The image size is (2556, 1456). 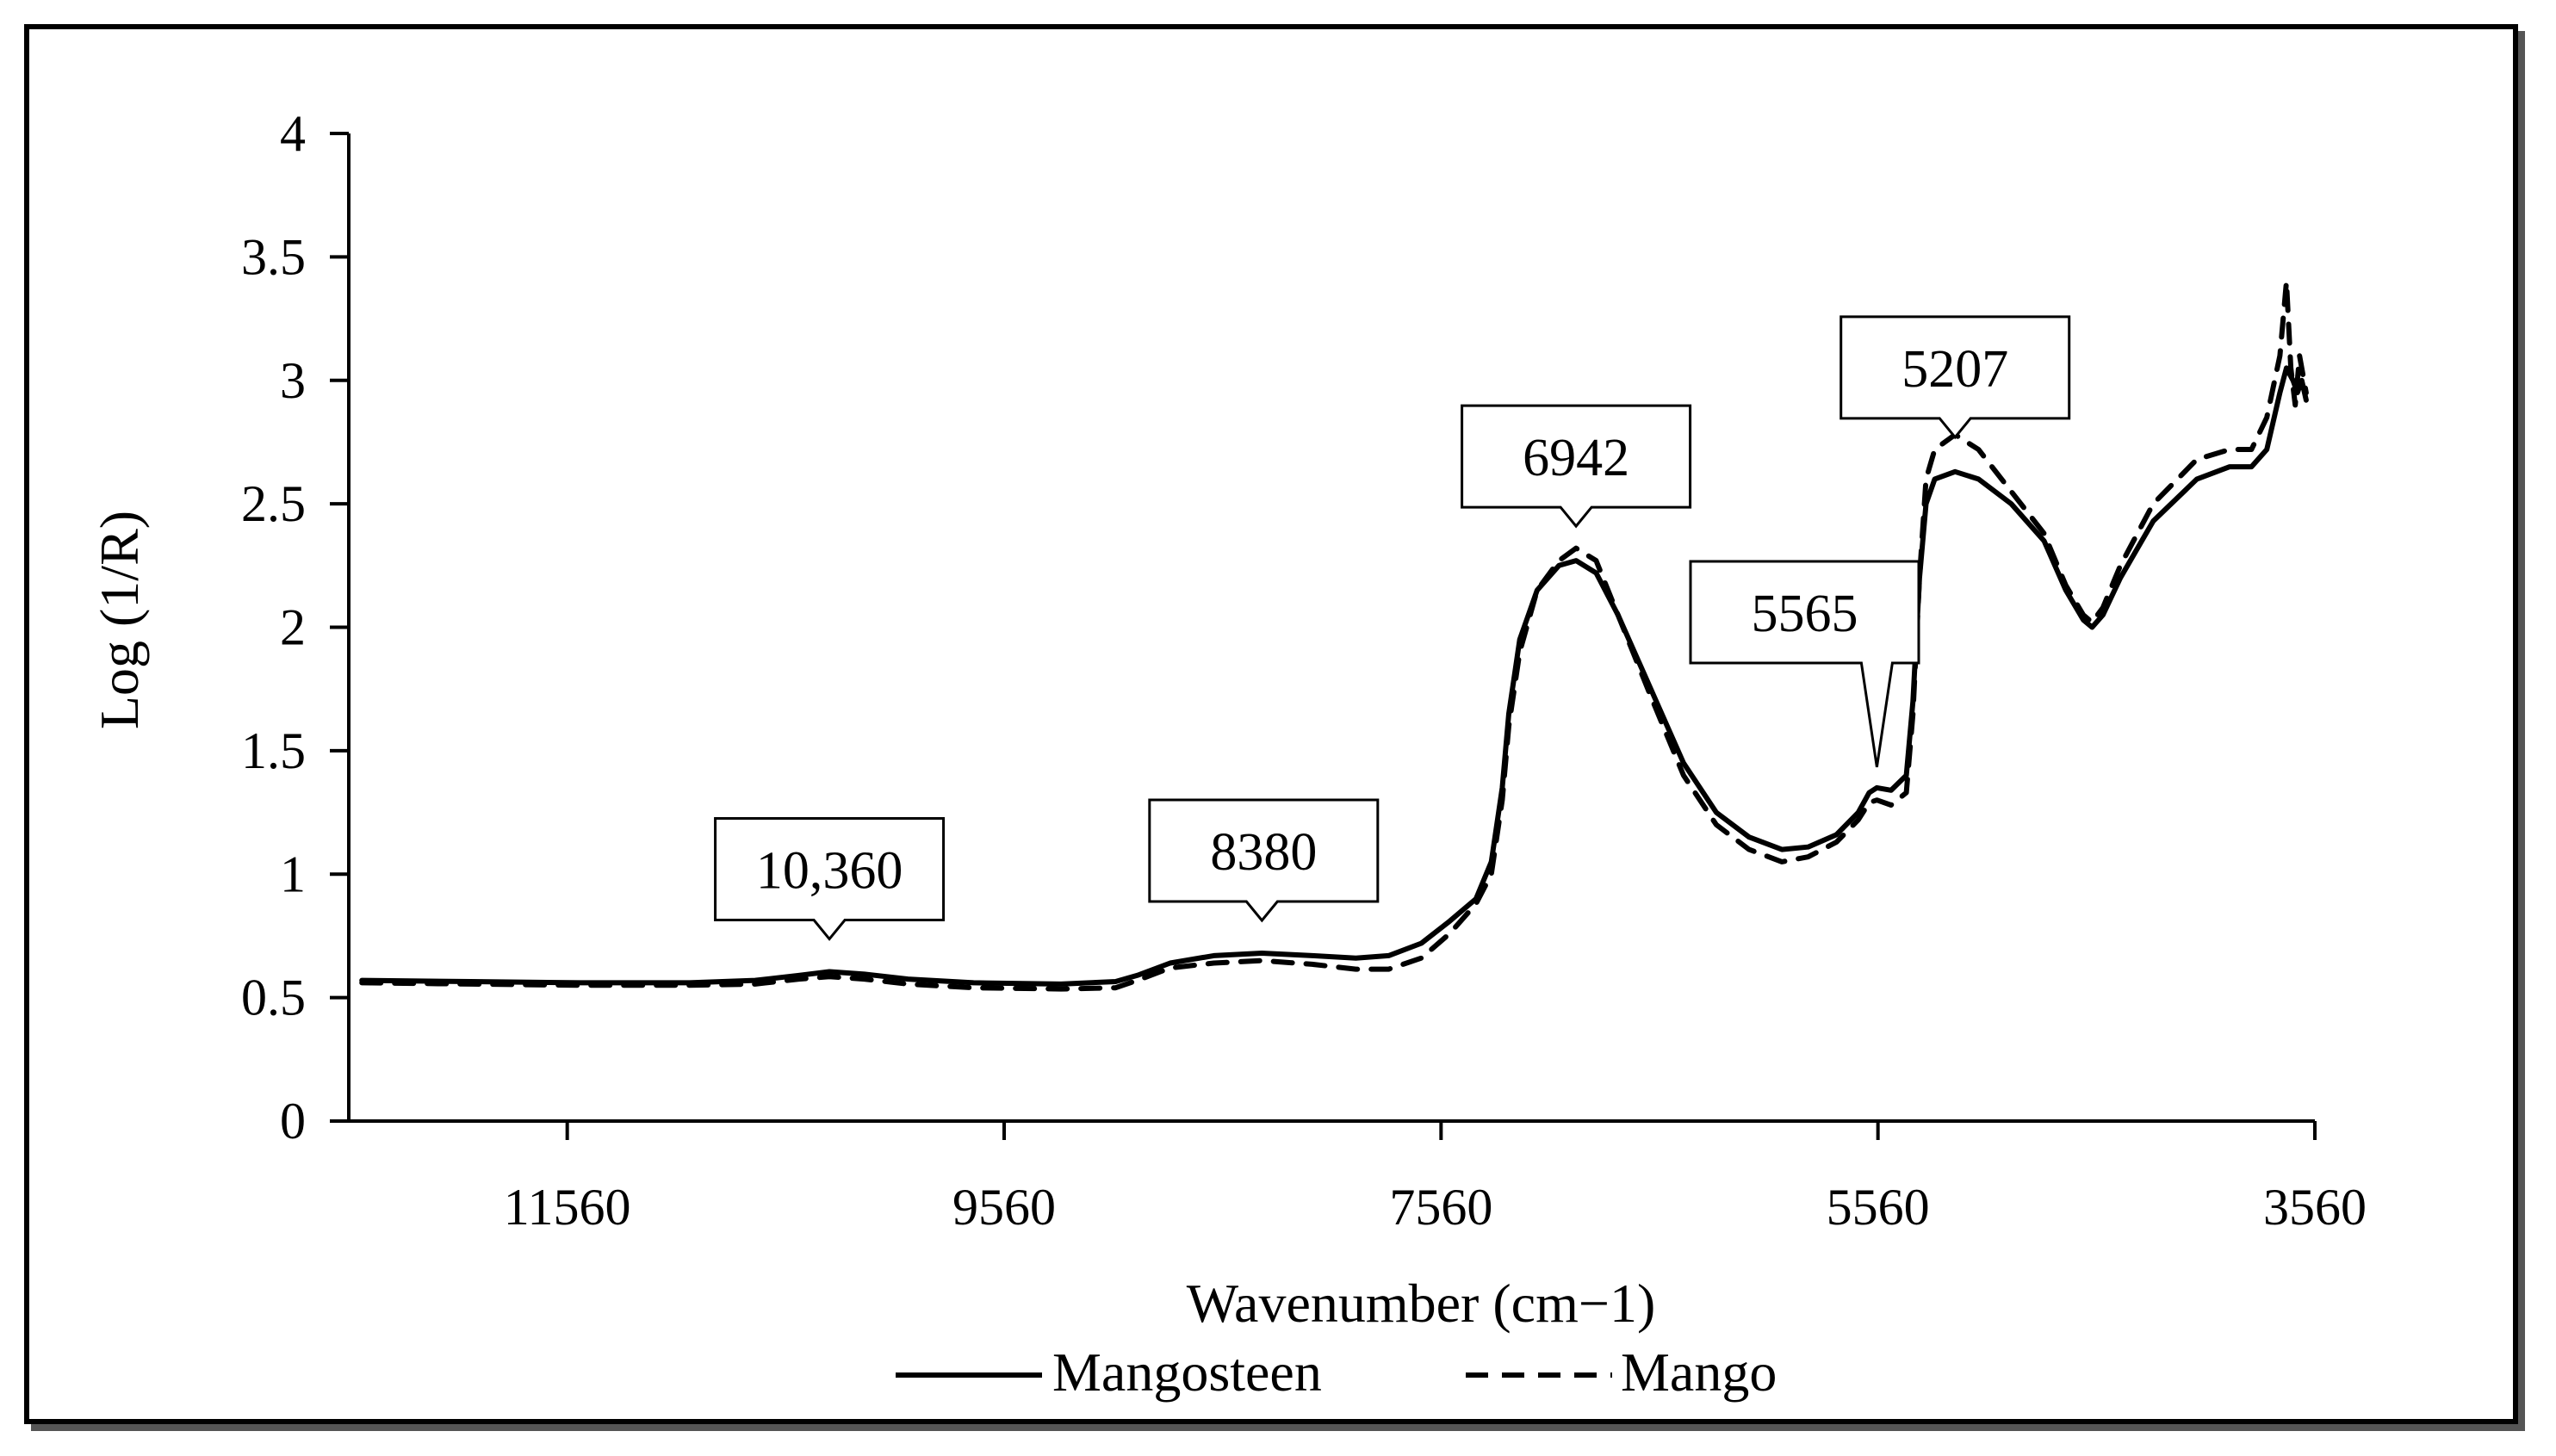 I want to click on legend: Mangosteen Mango, so click(x=1337, y=1372).